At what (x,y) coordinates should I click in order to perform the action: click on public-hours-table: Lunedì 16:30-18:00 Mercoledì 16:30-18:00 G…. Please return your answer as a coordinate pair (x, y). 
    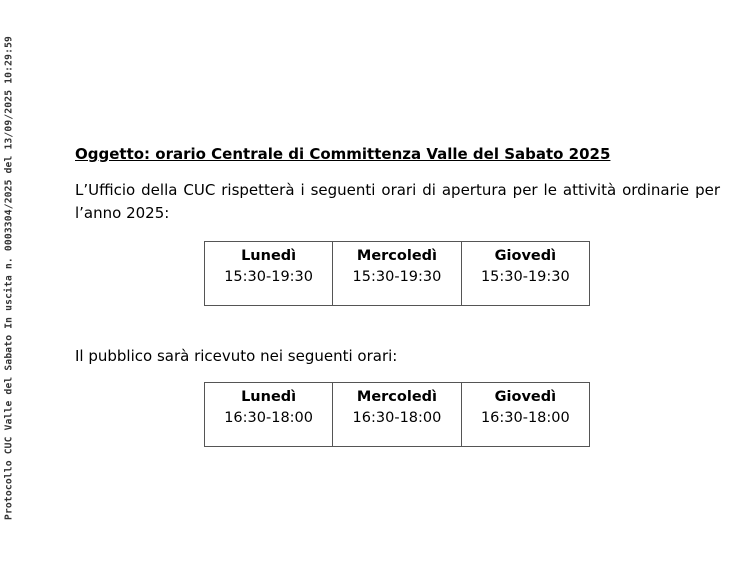
    Looking at the image, I should click on (397, 414).